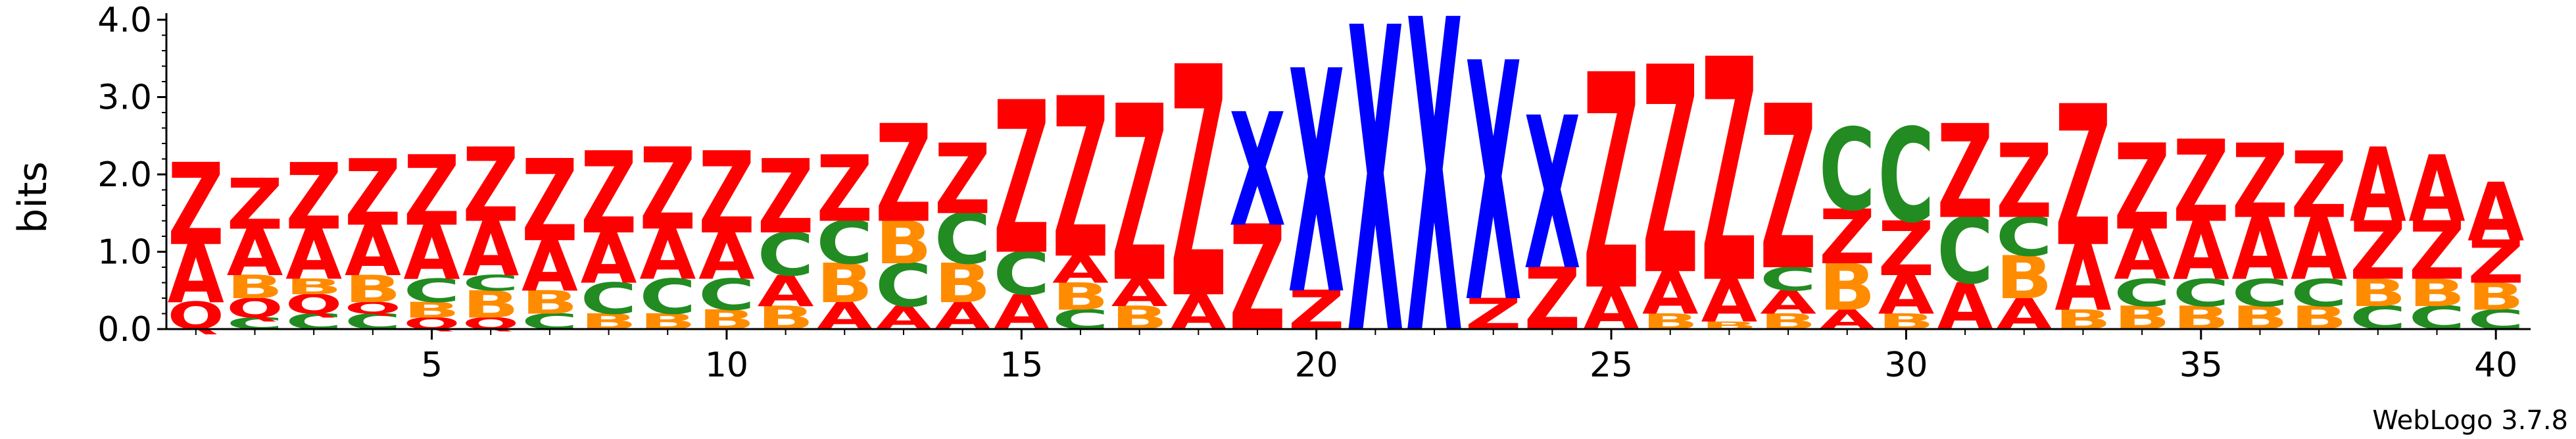 This screenshot has width=2576, height=439. What do you see at coordinates (2470, 420) in the screenshot?
I see `weblogo-credit: WebLogo 3.7.8` at bounding box center [2470, 420].